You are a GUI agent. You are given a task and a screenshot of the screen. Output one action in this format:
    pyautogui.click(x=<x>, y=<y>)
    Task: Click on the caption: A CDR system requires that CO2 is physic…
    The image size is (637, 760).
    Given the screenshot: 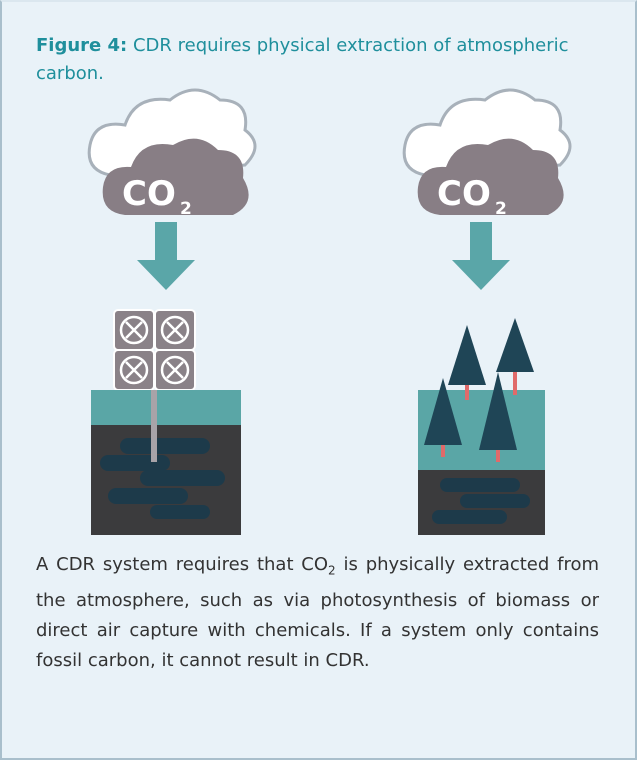 What is the action you would take?
    pyautogui.click(x=317, y=613)
    